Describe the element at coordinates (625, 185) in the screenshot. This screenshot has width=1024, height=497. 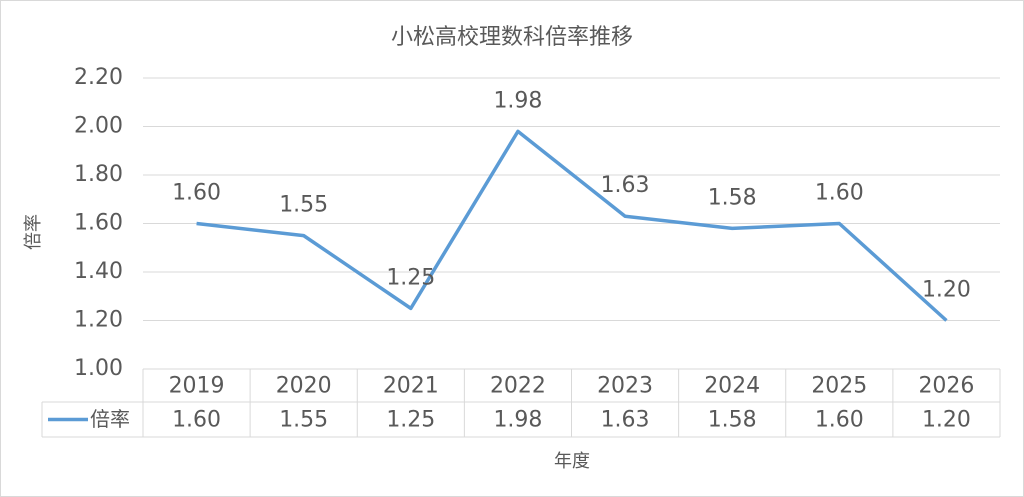
I see `data-label: 1.63` at that location.